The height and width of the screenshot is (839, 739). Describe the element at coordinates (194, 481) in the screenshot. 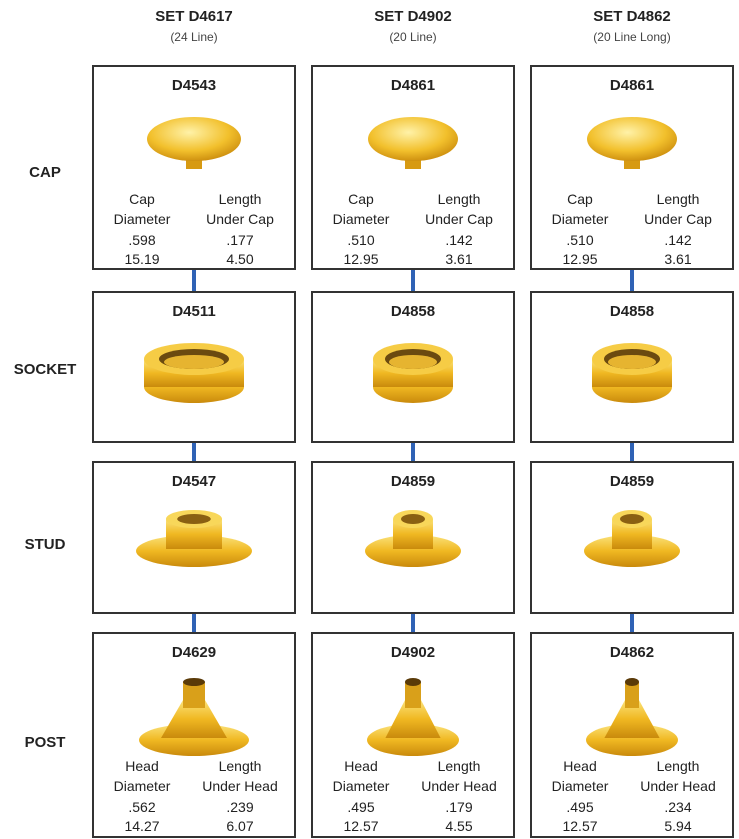

I see `part-number: D4547` at that location.